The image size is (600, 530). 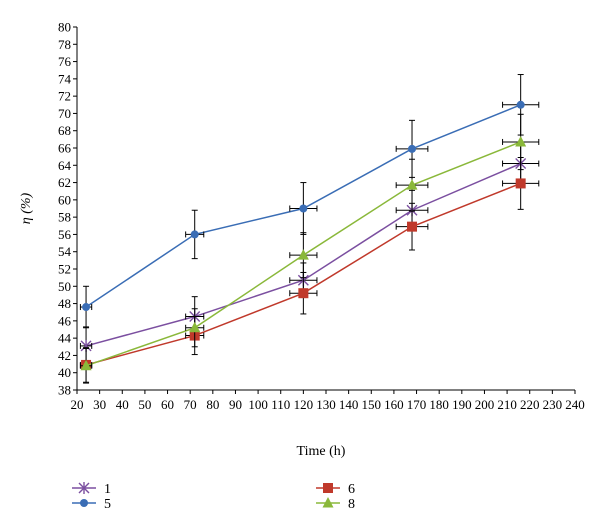 I want to click on x-tick-label: 170, so click(x=417, y=404).